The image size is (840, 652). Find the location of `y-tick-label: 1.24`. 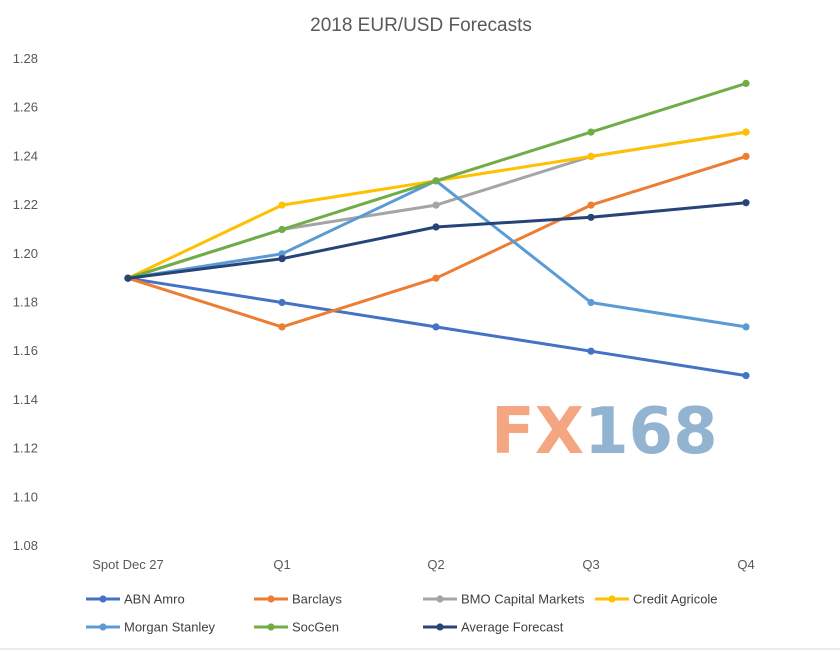

y-tick-label: 1.24 is located at coordinates (25, 155).